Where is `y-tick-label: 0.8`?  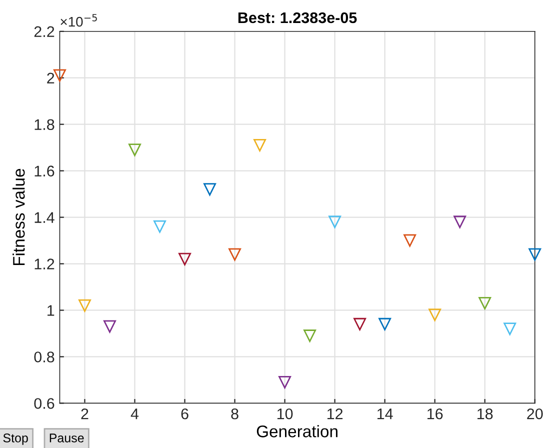 y-tick-label: 0.8 is located at coordinates (44, 357).